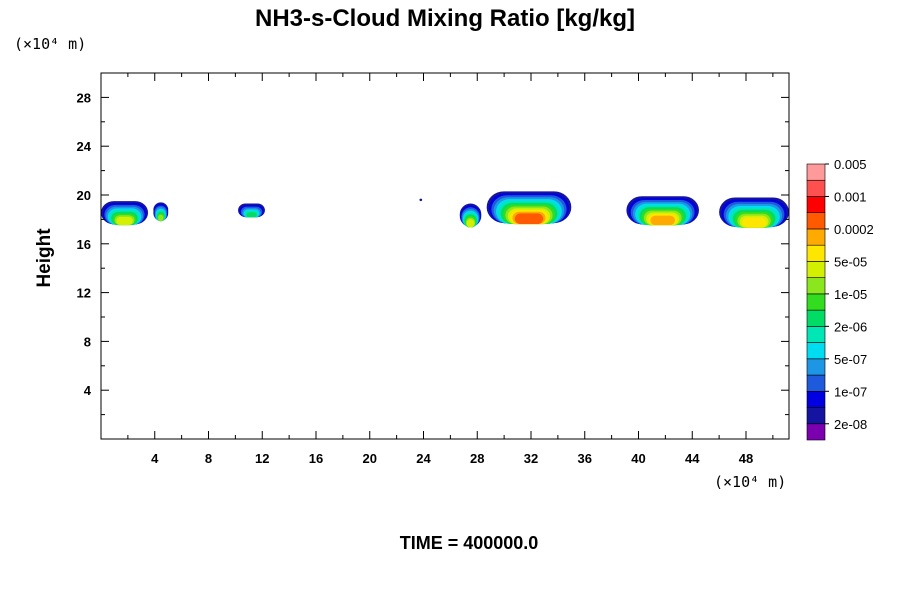  What do you see at coordinates (477, 458) in the screenshot?
I see `x-tick-label: 28` at bounding box center [477, 458].